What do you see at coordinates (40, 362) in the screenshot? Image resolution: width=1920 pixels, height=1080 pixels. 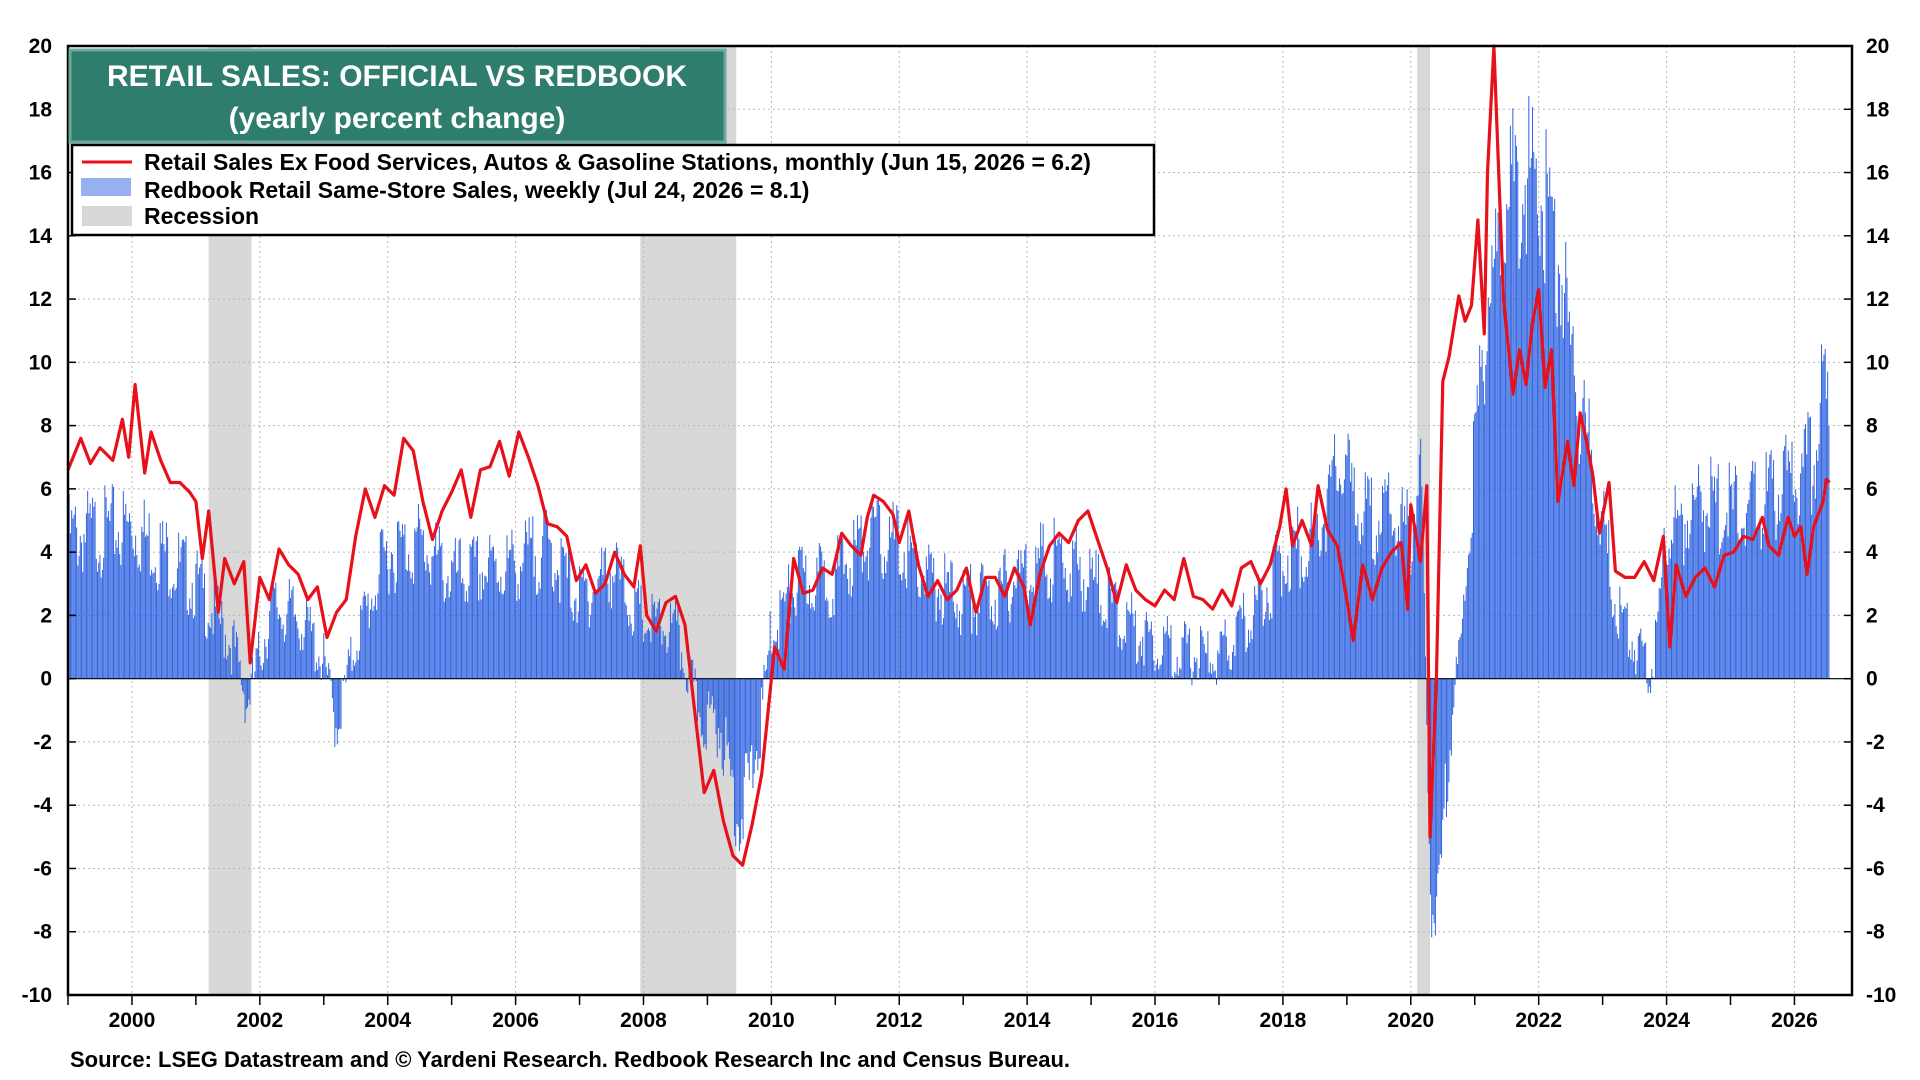 I see `y-tick-label-left: 10` at bounding box center [40, 362].